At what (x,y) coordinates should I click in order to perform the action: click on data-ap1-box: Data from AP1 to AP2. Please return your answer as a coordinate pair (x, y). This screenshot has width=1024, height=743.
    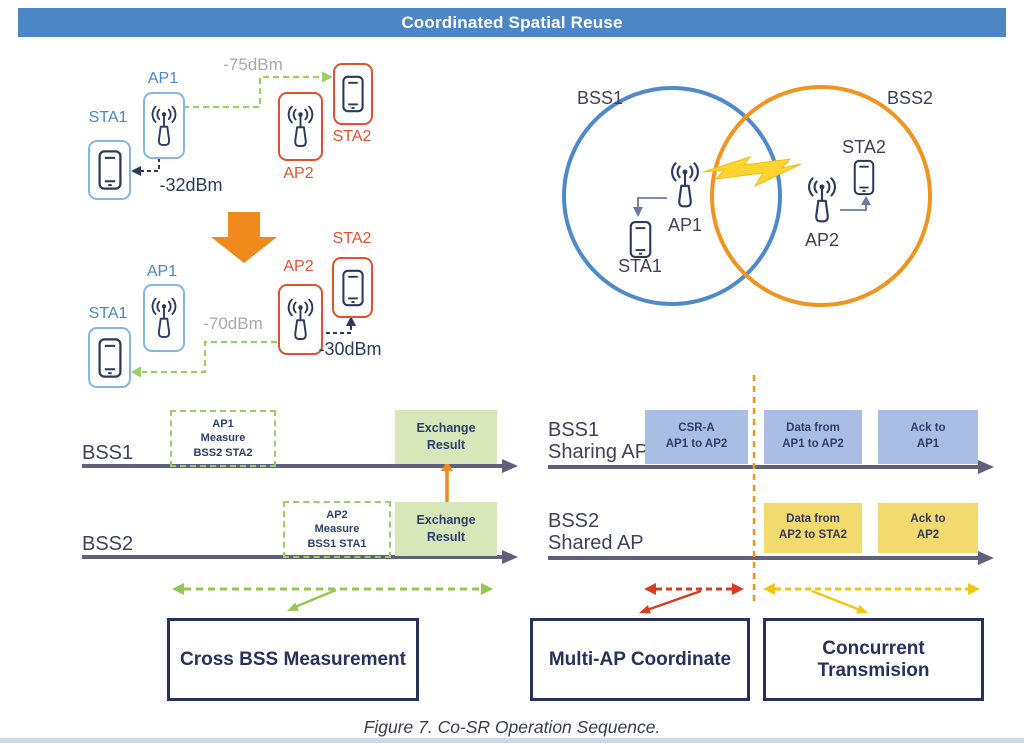
    Looking at the image, I should click on (813, 437).